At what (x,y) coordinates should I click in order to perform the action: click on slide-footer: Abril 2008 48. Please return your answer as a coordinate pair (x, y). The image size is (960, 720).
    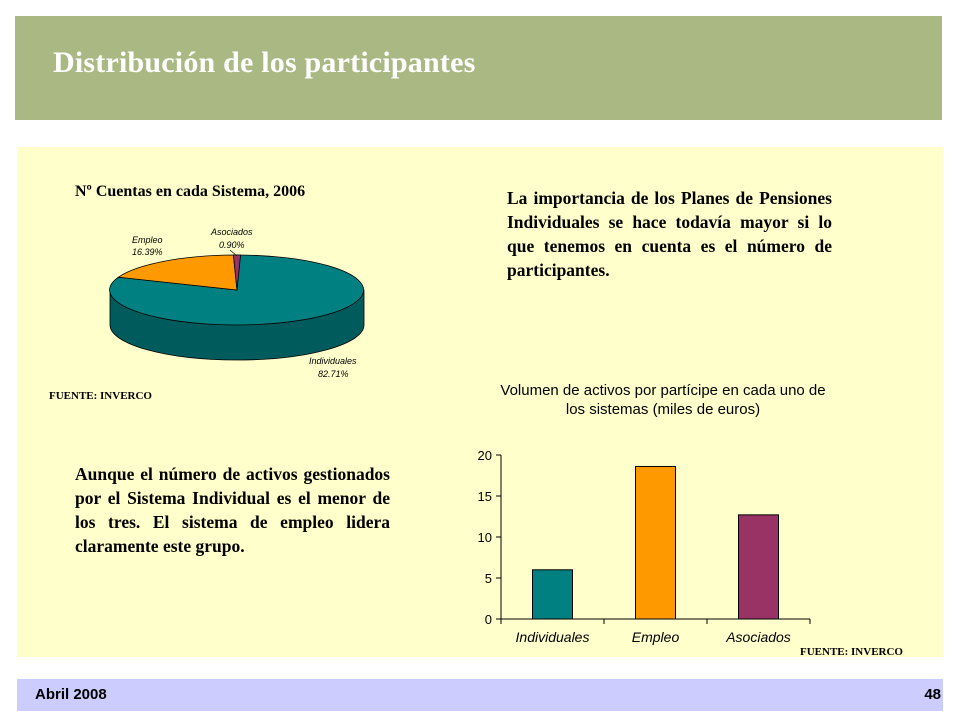
    Looking at the image, I should click on (480, 695).